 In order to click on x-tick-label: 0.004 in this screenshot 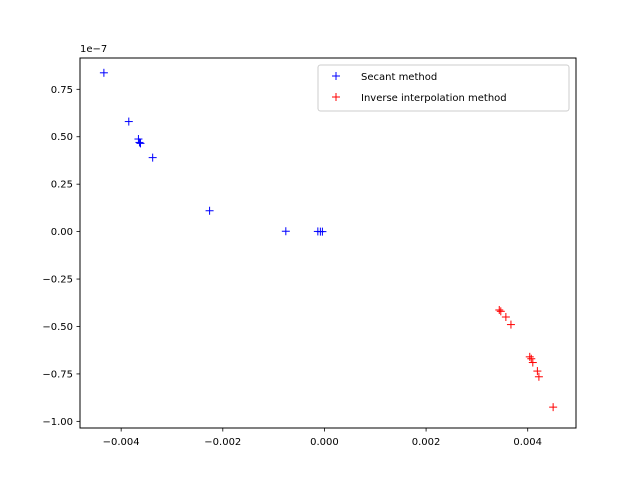, I will do `click(527, 442)`.